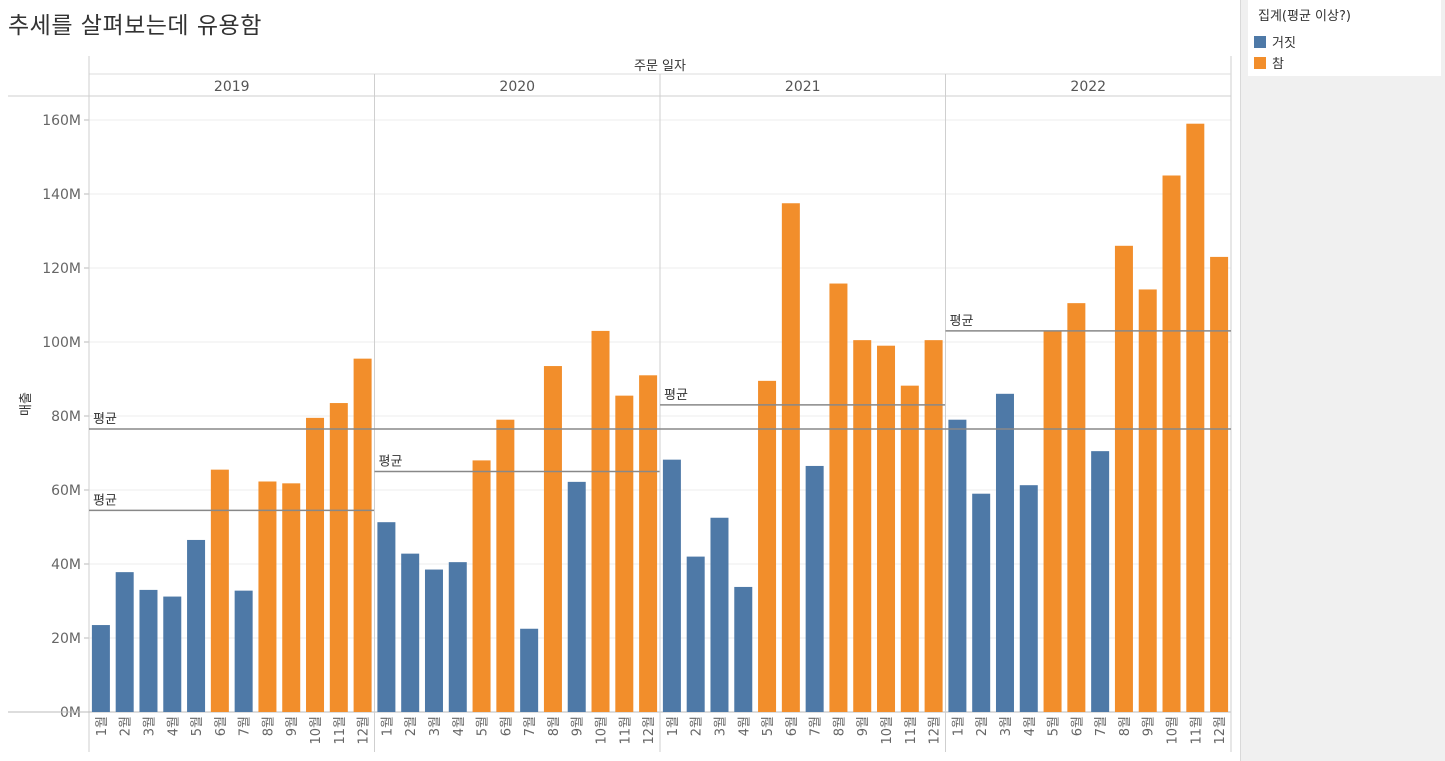 Image resolution: width=1445 pixels, height=761 pixels. I want to click on overall-average-label: 평균, so click(105, 419).